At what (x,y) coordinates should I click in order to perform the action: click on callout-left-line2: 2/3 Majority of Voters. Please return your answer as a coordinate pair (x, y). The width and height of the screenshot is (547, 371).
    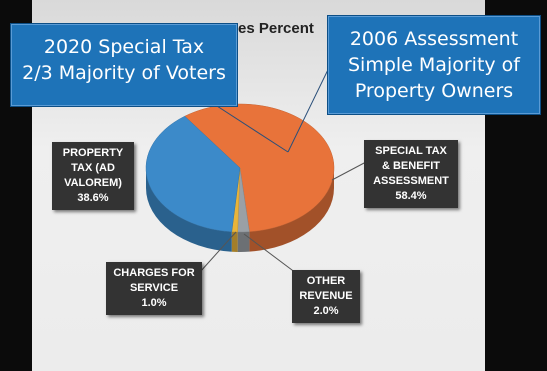
    Looking at the image, I should click on (124, 73).